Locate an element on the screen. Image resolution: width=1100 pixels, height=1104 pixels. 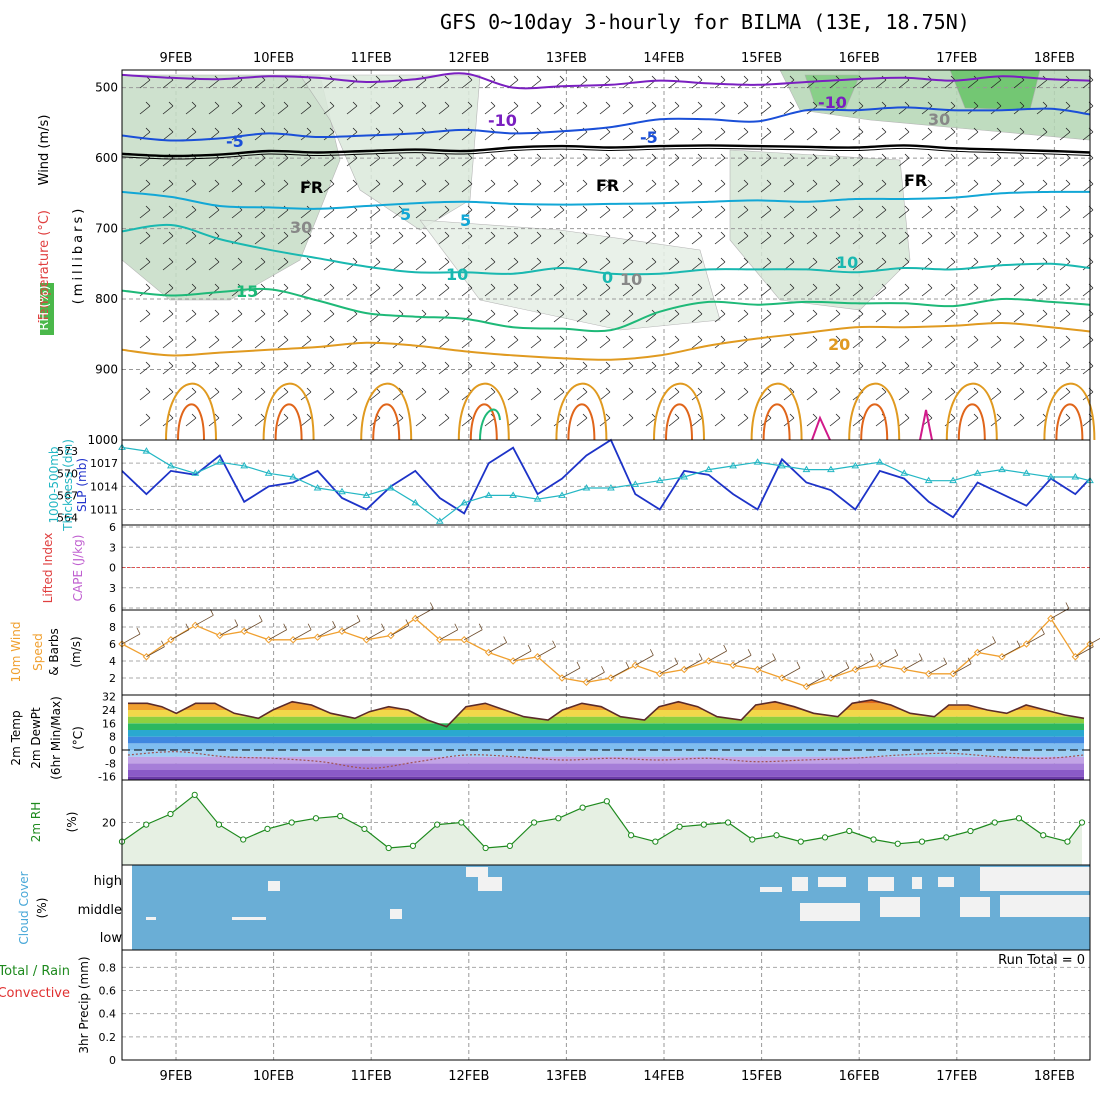
contour-label: -10 is located at coordinates (832, 102).